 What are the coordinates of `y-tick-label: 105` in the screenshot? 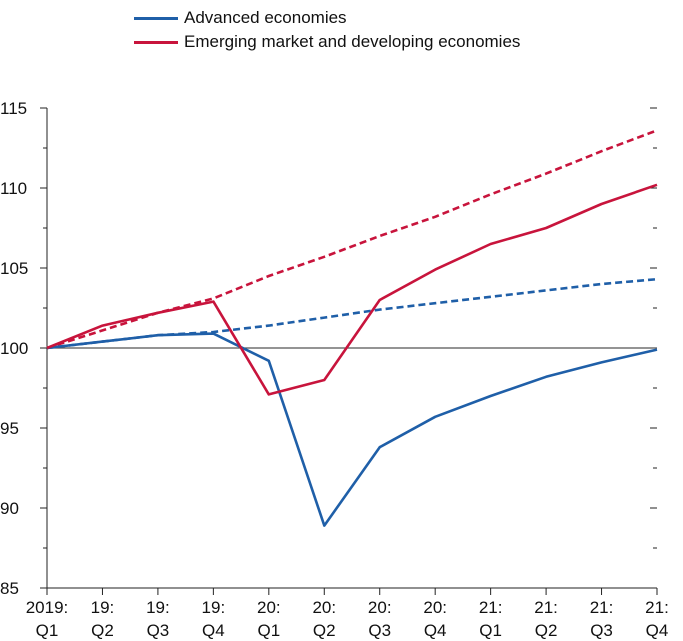 It's located at (14, 268).